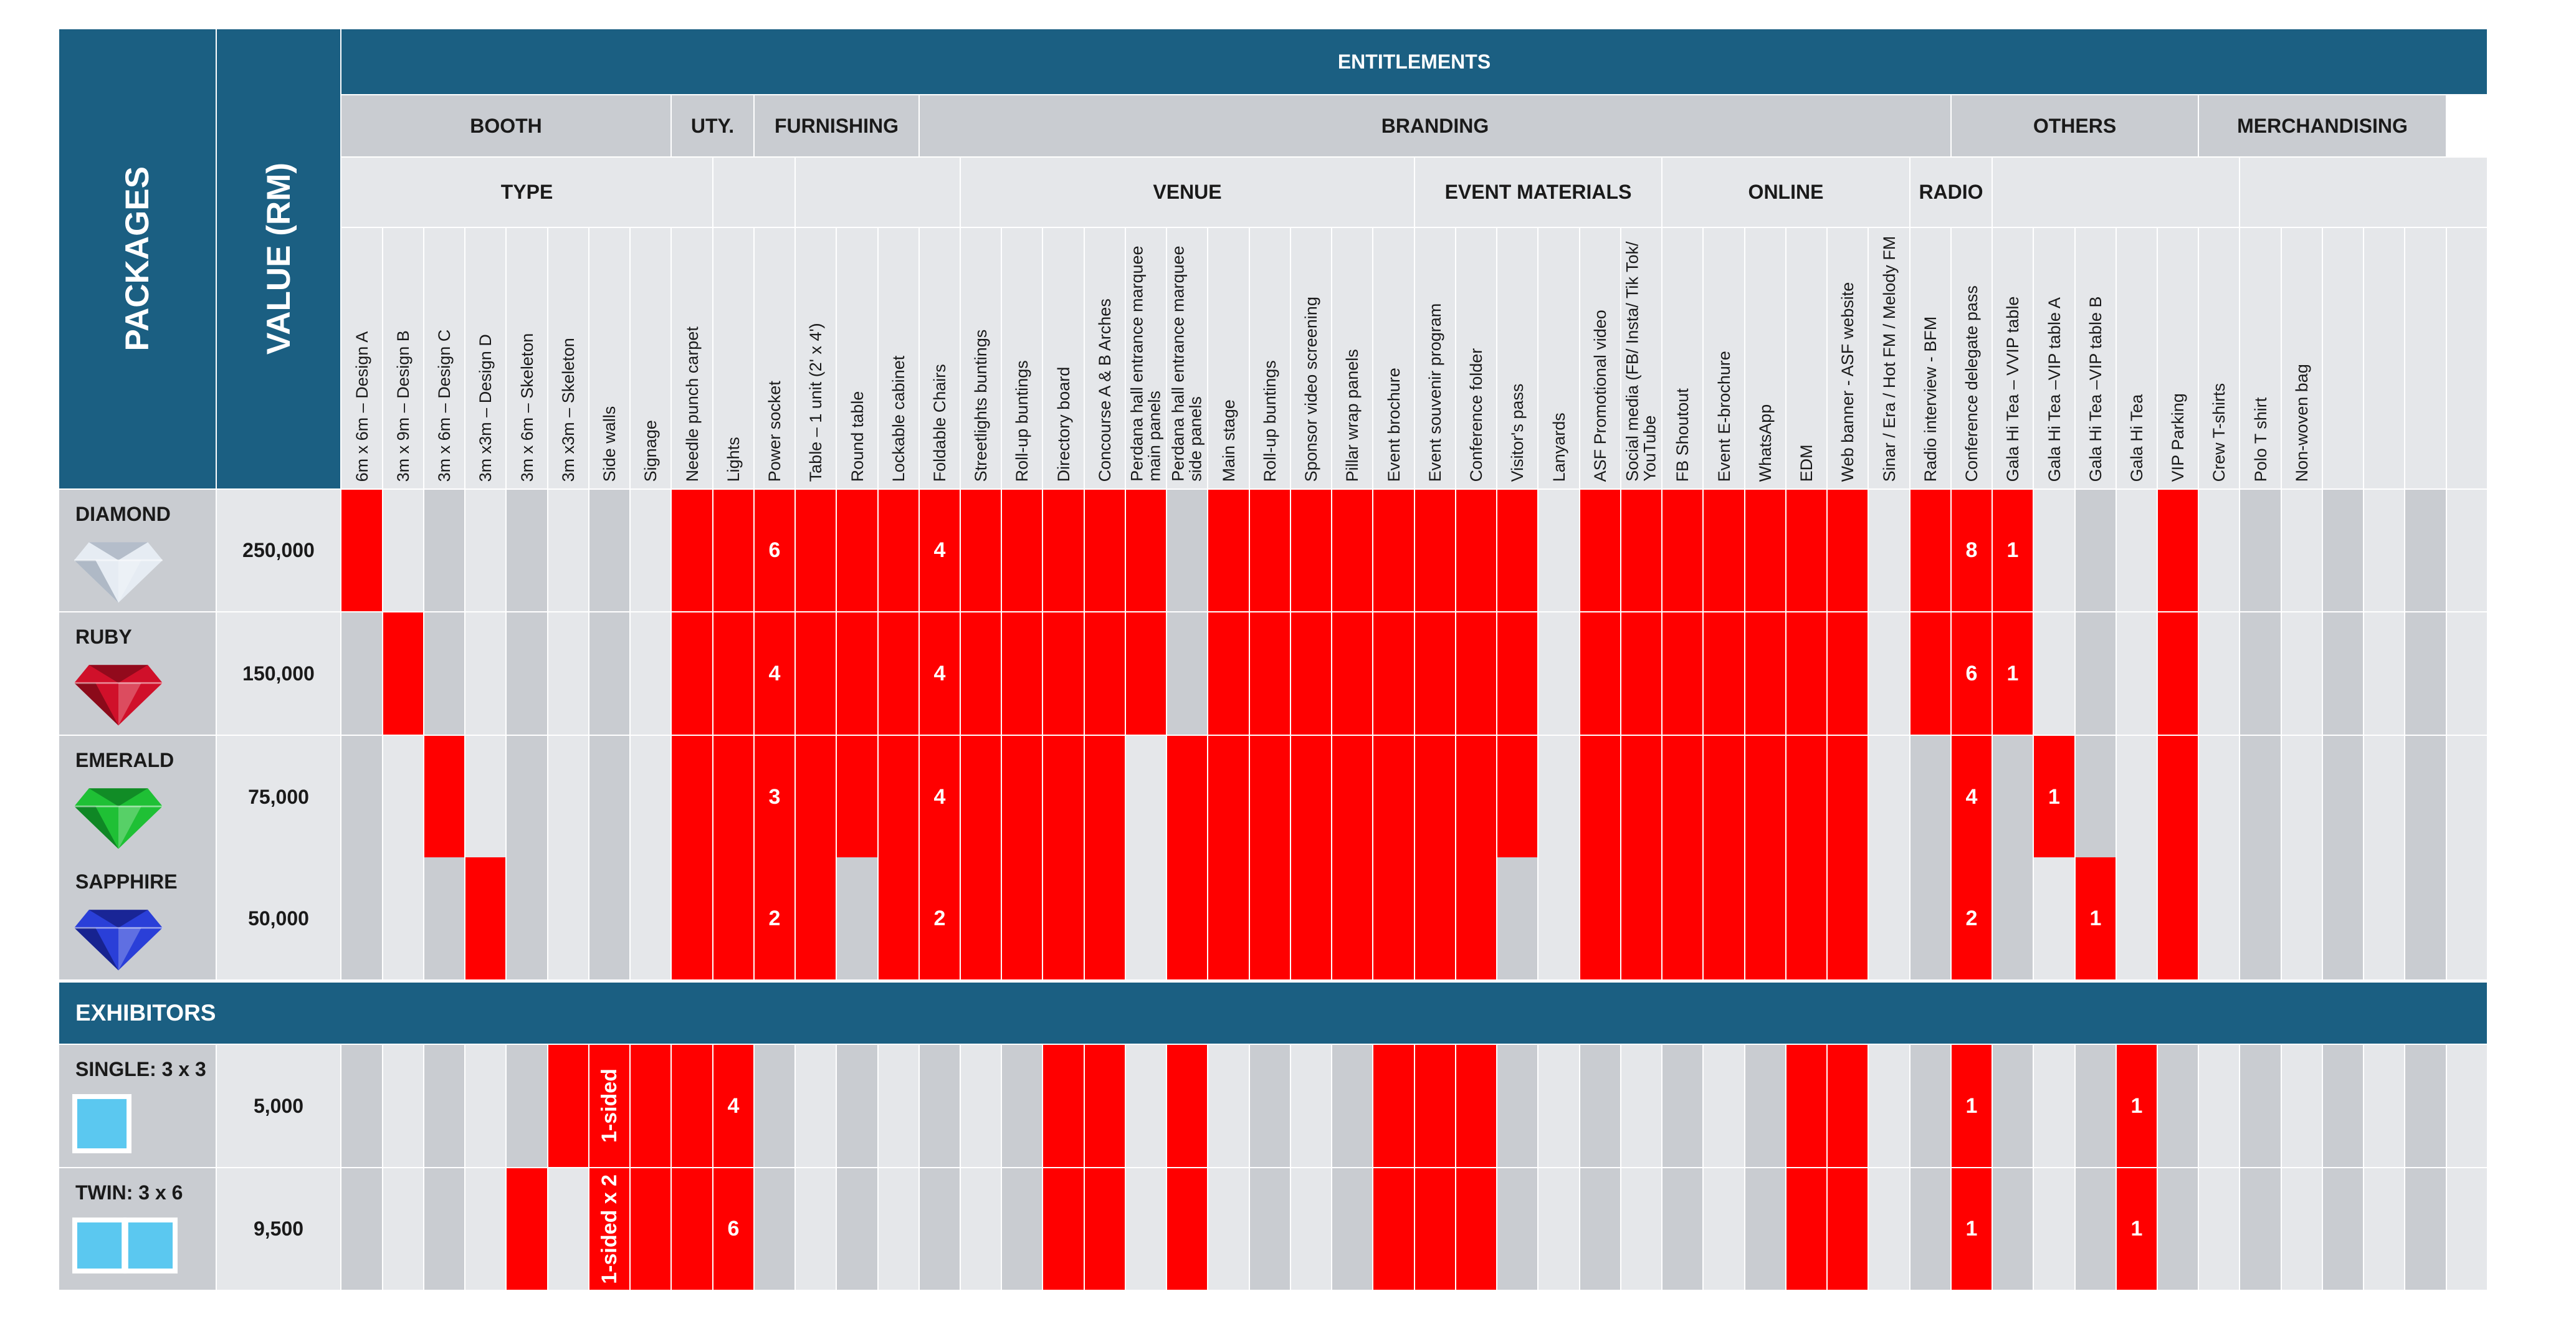  I want to click on package-name: SINGLE: 3 x 3, so click(141, 1069).